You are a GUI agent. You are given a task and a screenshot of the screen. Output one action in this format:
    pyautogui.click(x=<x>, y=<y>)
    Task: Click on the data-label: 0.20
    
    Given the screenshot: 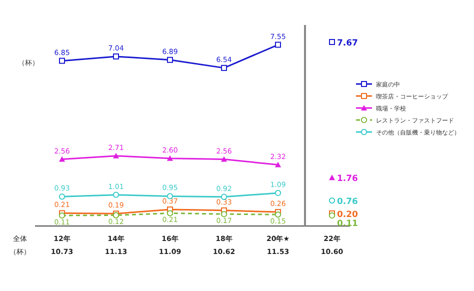 What is the action you would take?
    pyautogui.click(x=347, y=215)
    